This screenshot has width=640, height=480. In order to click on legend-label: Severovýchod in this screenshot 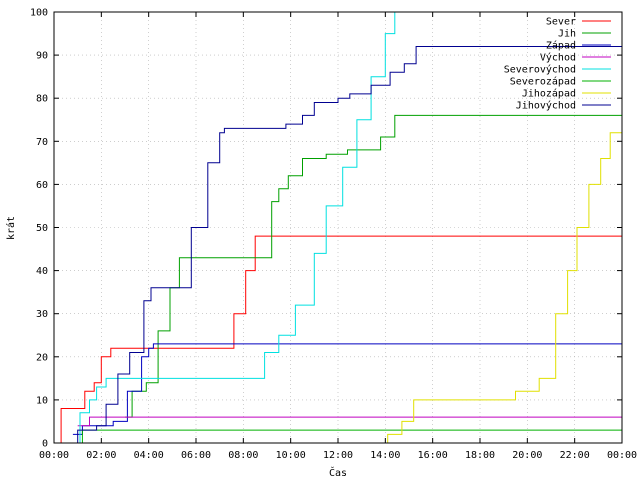, I will do `click(540, 70)`.